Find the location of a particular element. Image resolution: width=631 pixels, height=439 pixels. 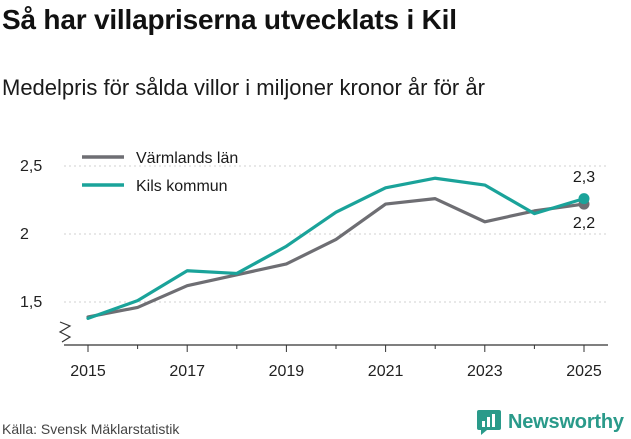

end-label-kil: 2,3 is located at coordinates (584, 177).